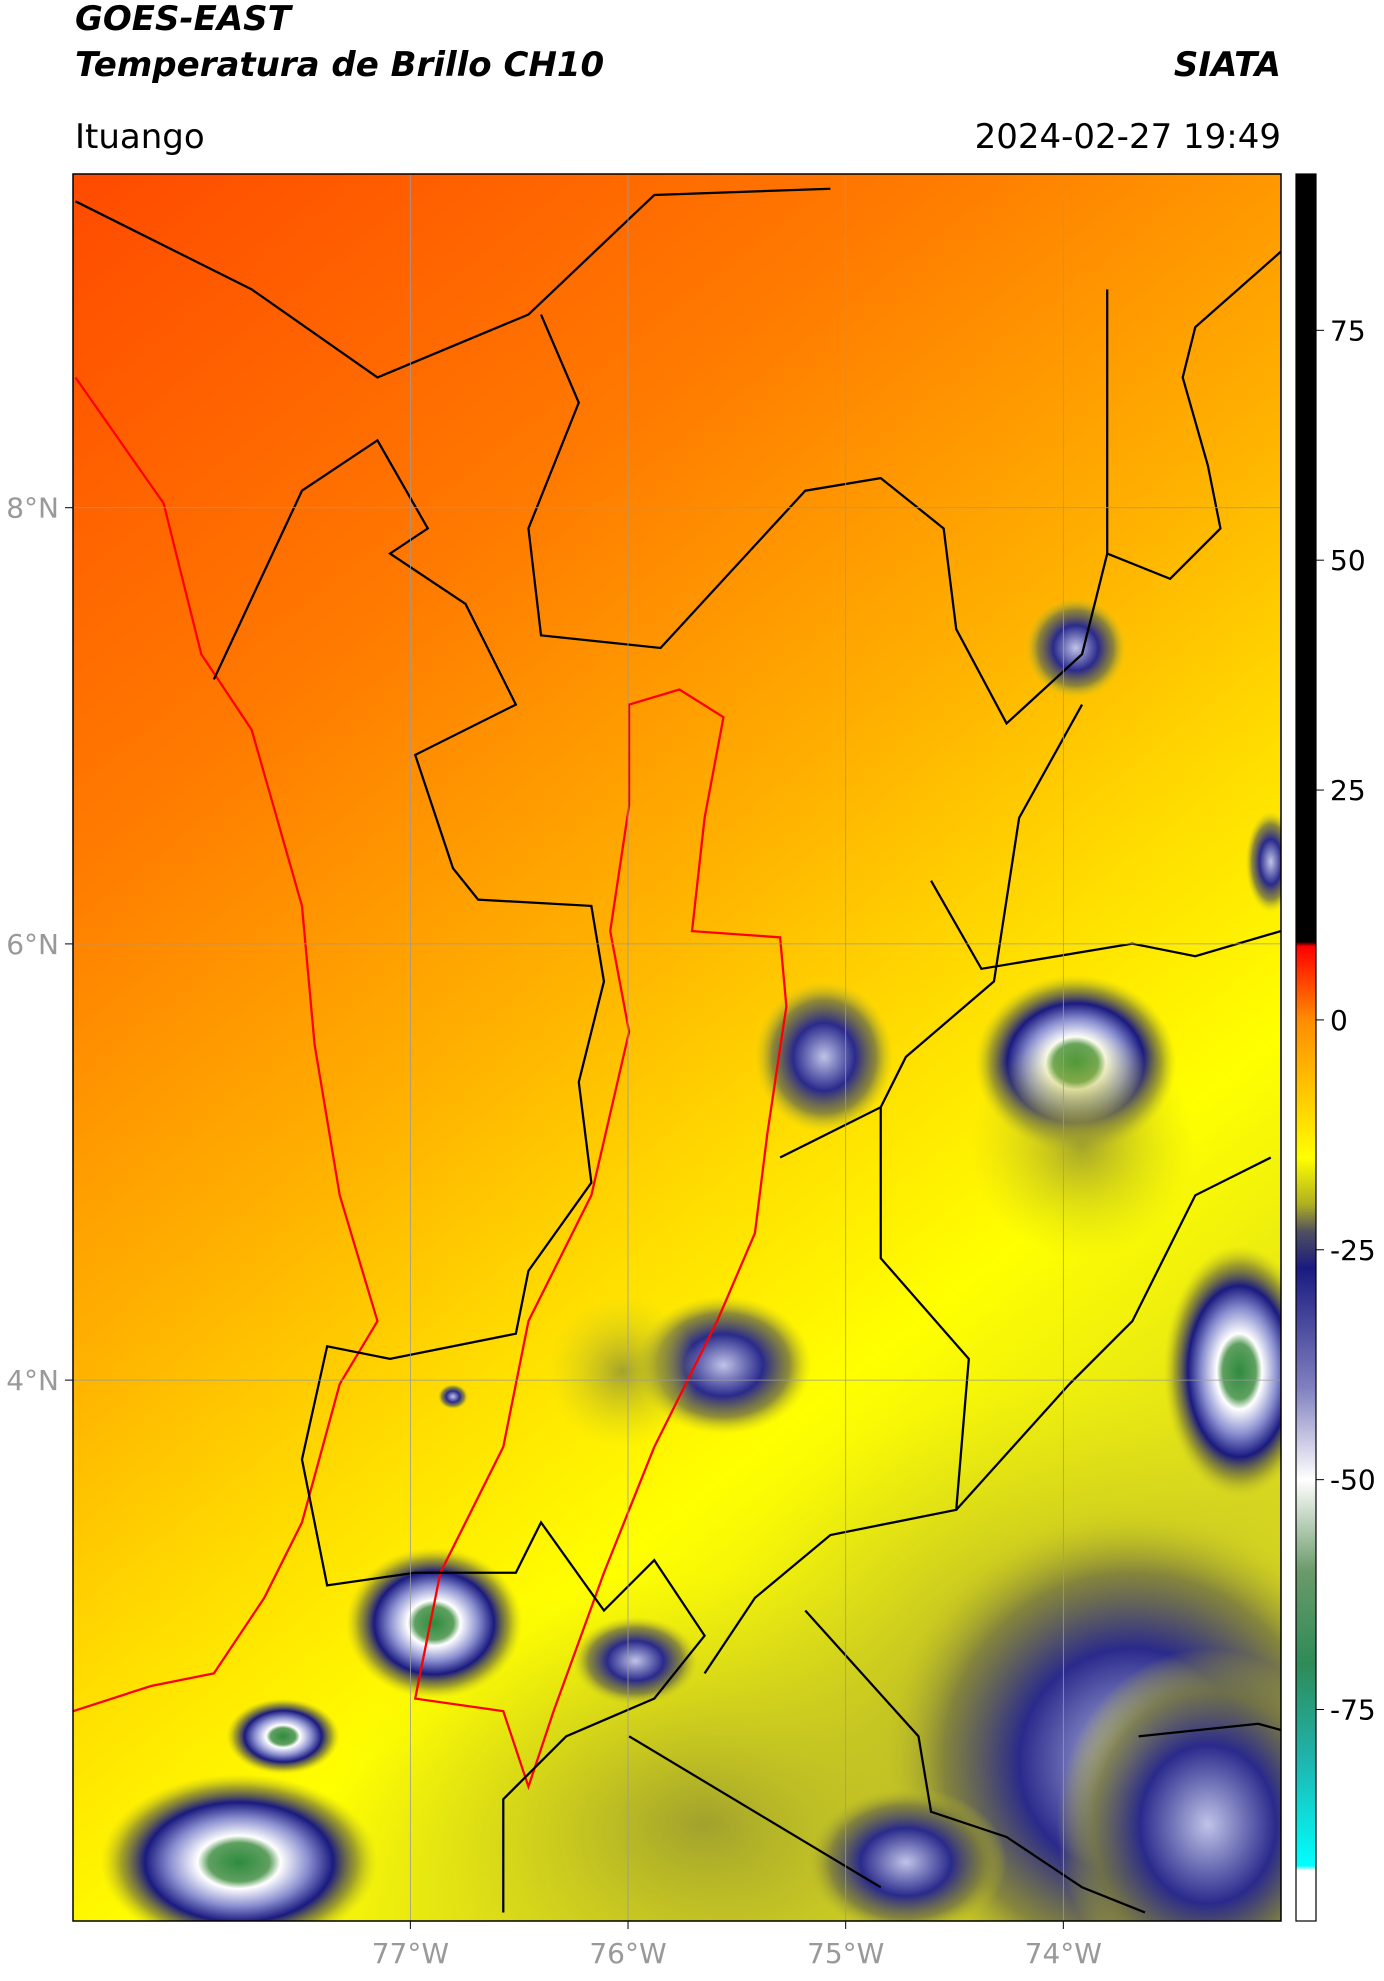 Image resolution: width=1384 pixels, height=1981 pixels. I want to click on colorbar-tick-label: 75, so click(1348, 330).